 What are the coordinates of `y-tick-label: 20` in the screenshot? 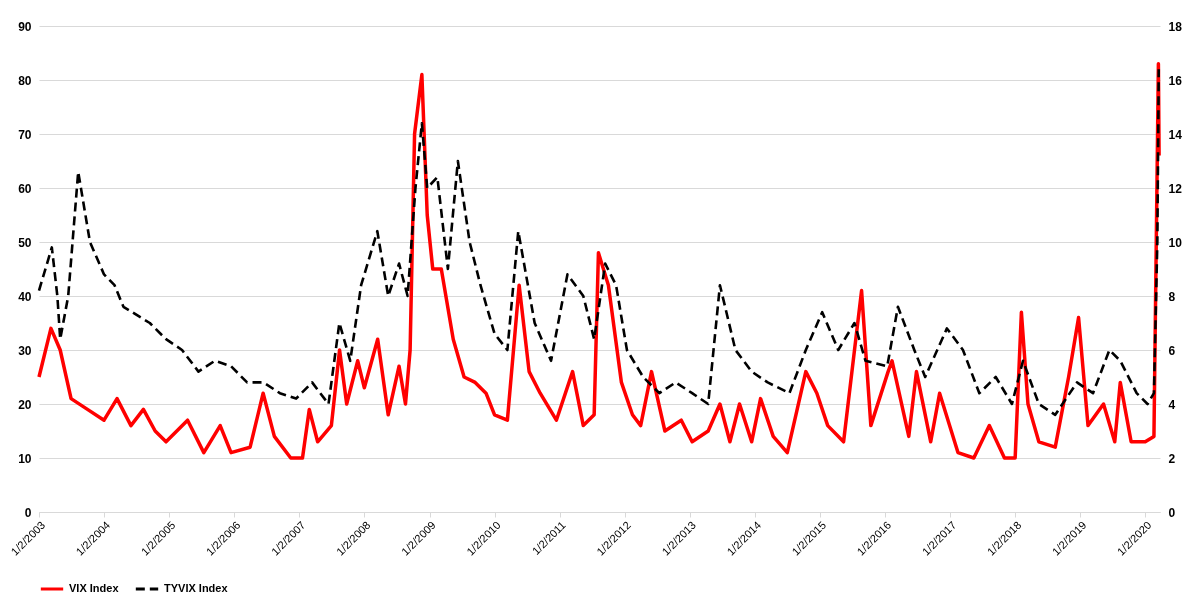 It's located at (25, 404).